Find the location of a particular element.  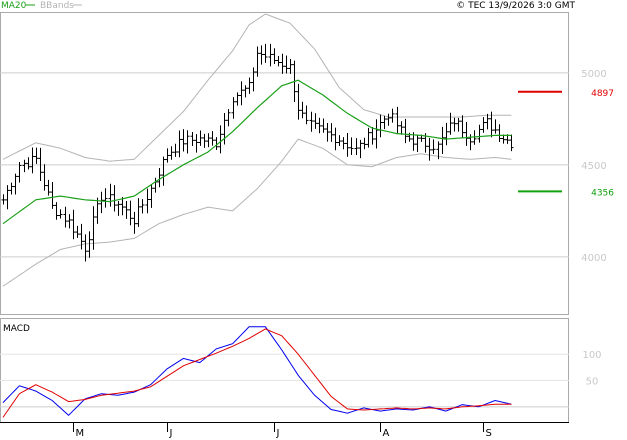

legend-ma20: MA20 is located at coordinates (14, 6).